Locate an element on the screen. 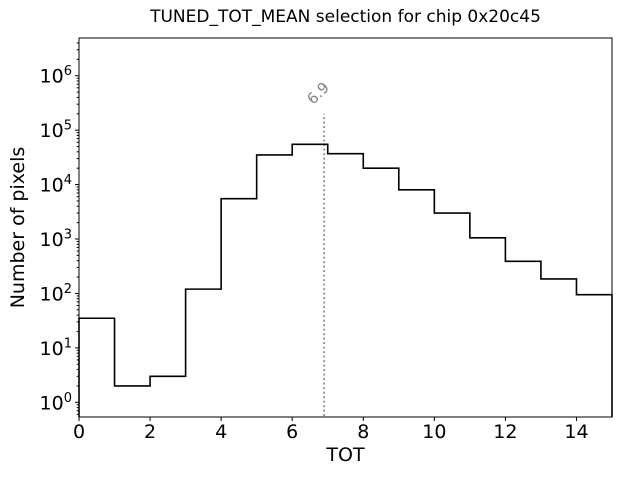 Image resolution: width=640 pixels, height=484 pixels. x-tick-label: 0 is located at coordinates (79, 432).